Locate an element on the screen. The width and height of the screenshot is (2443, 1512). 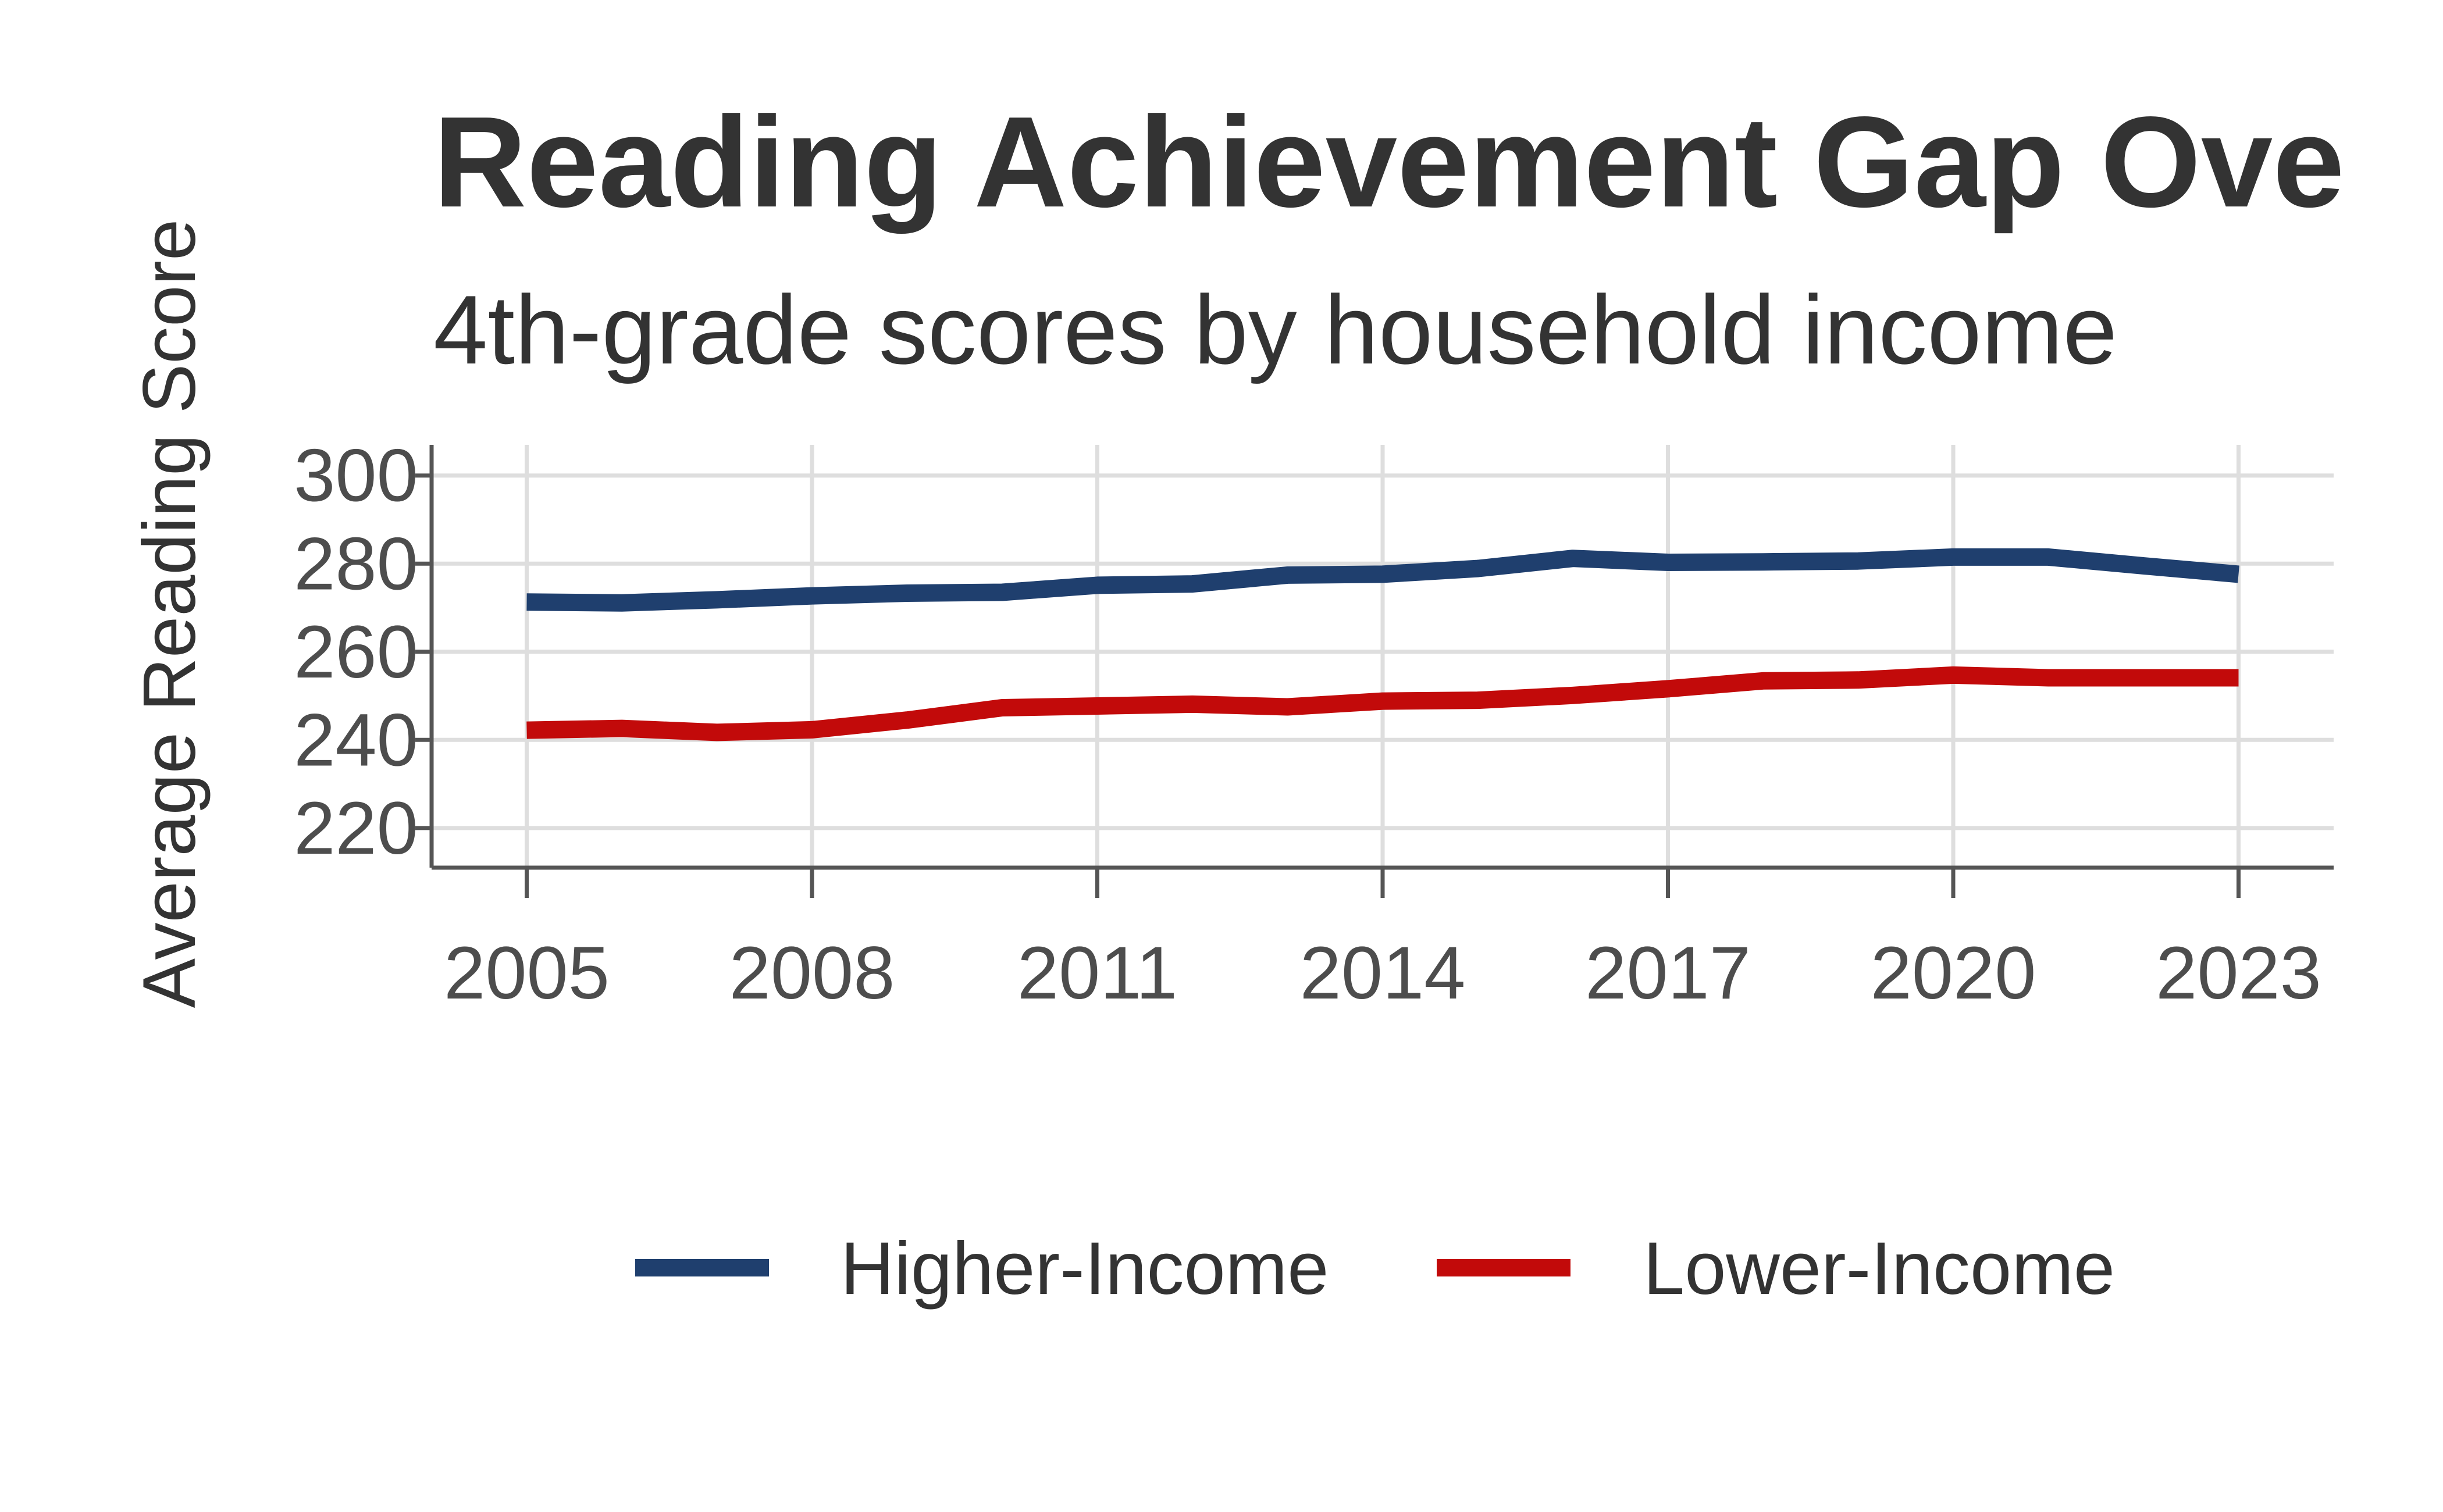
y-tick-label: 220 is located at coordinates (356, 828).